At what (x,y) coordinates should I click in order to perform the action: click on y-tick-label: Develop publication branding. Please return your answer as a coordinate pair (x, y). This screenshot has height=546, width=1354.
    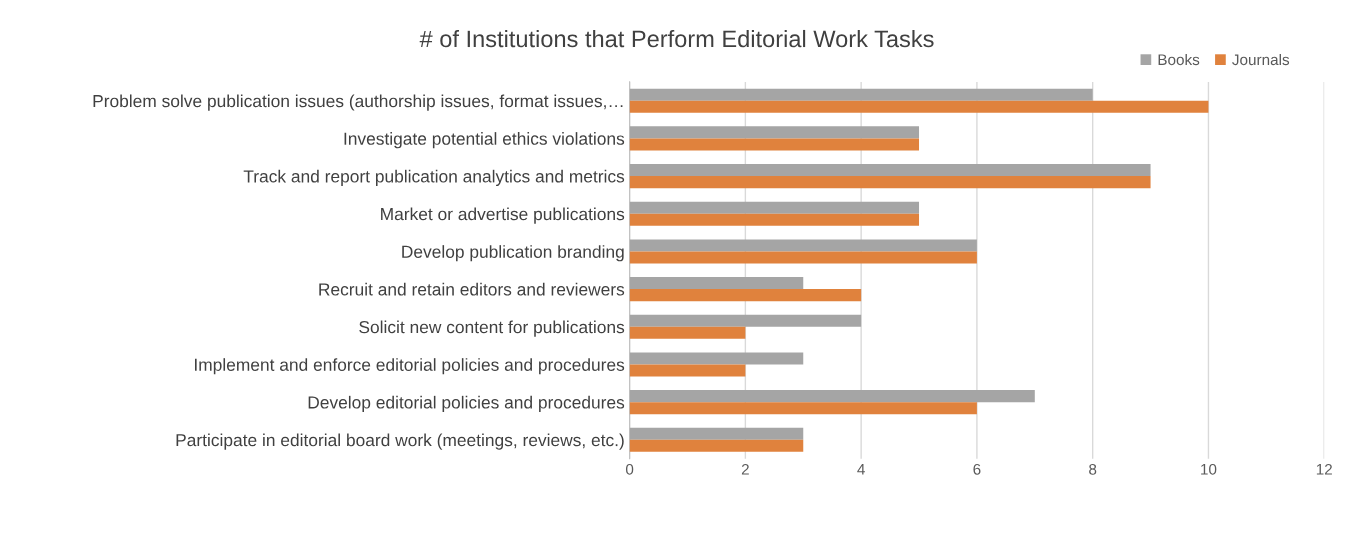
    Looking at the image, I should click on (513, 253).